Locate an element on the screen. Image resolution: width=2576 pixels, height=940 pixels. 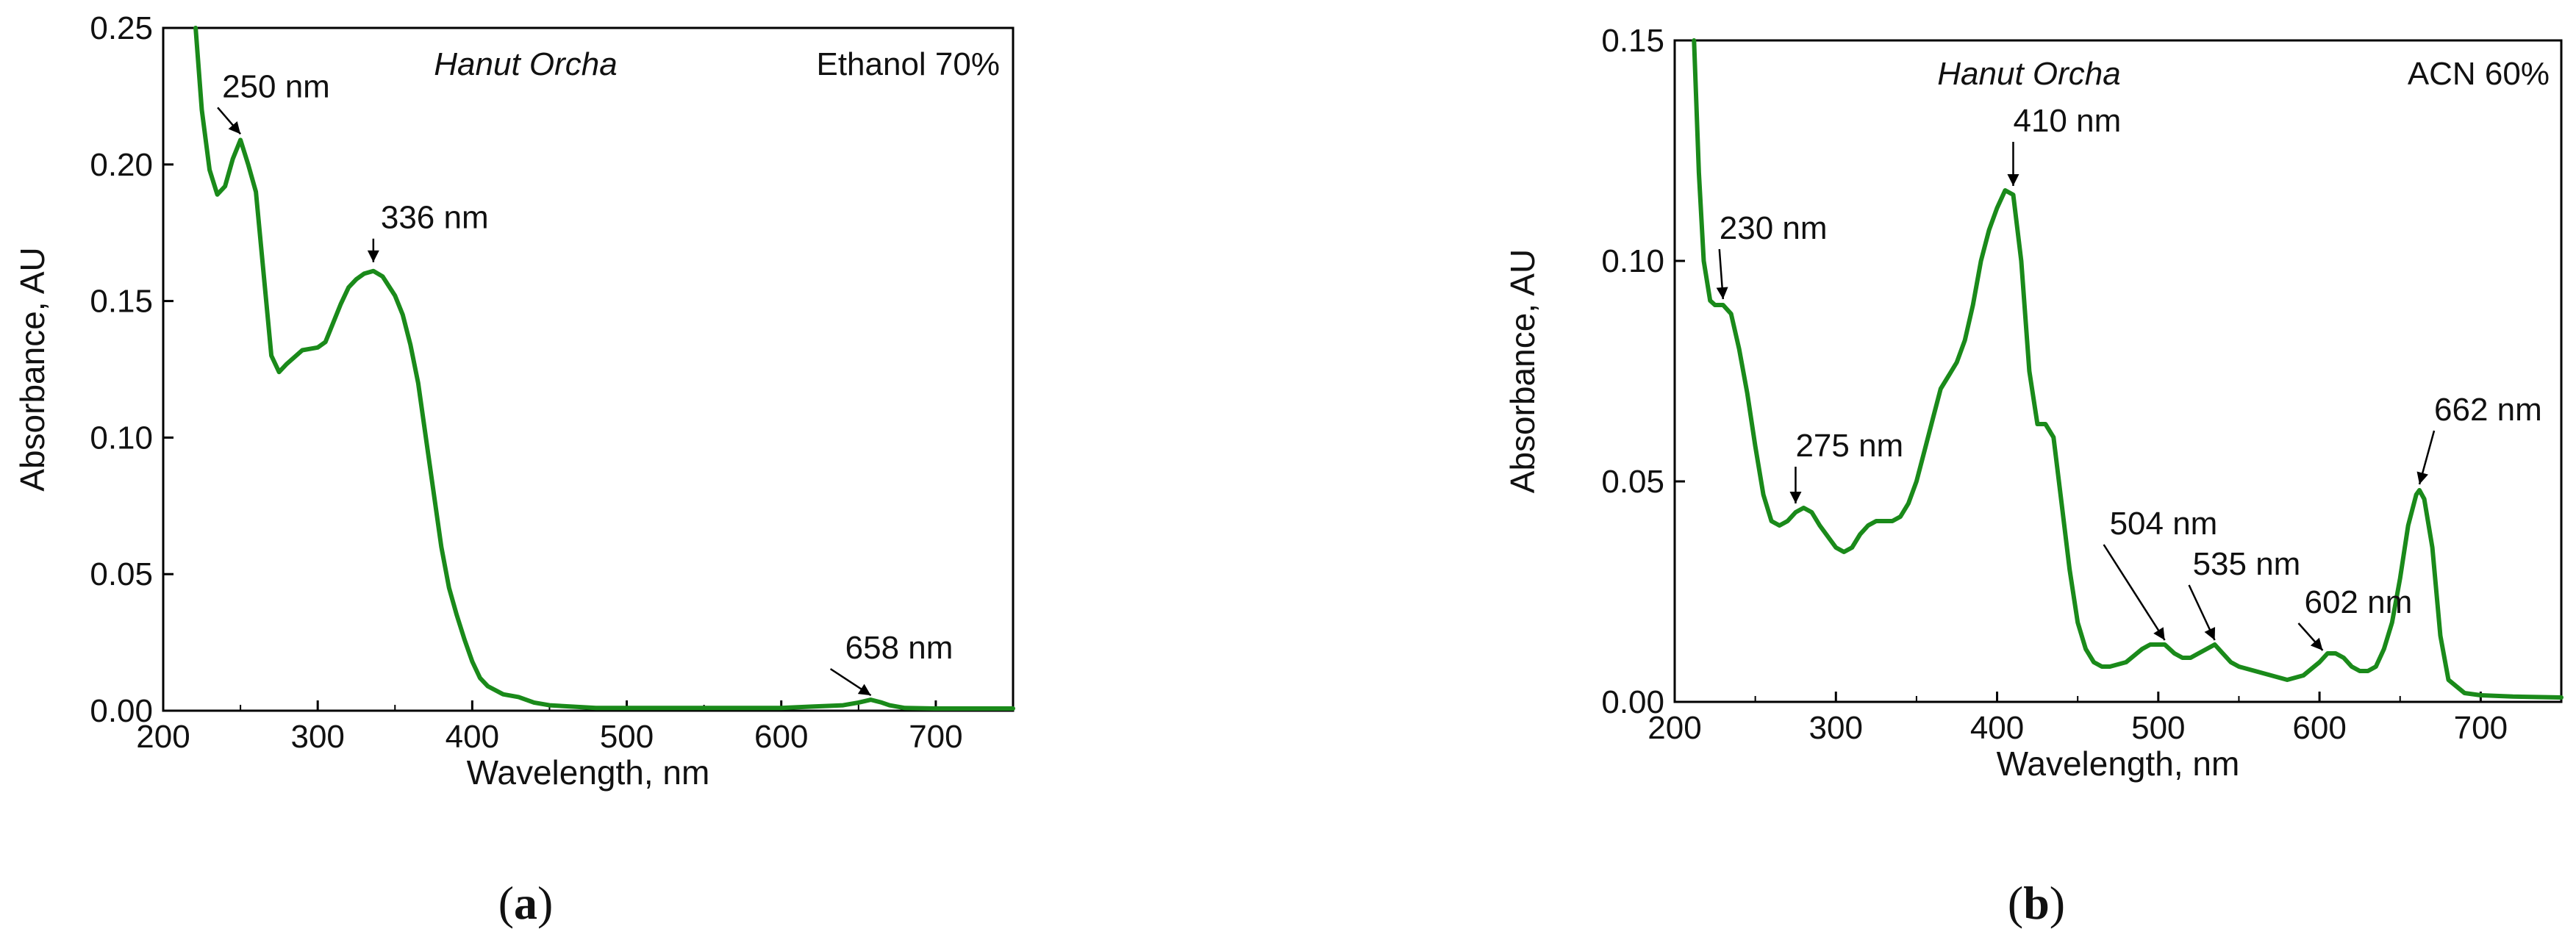
panel-label: (a) is located at coordinates (526, 903).